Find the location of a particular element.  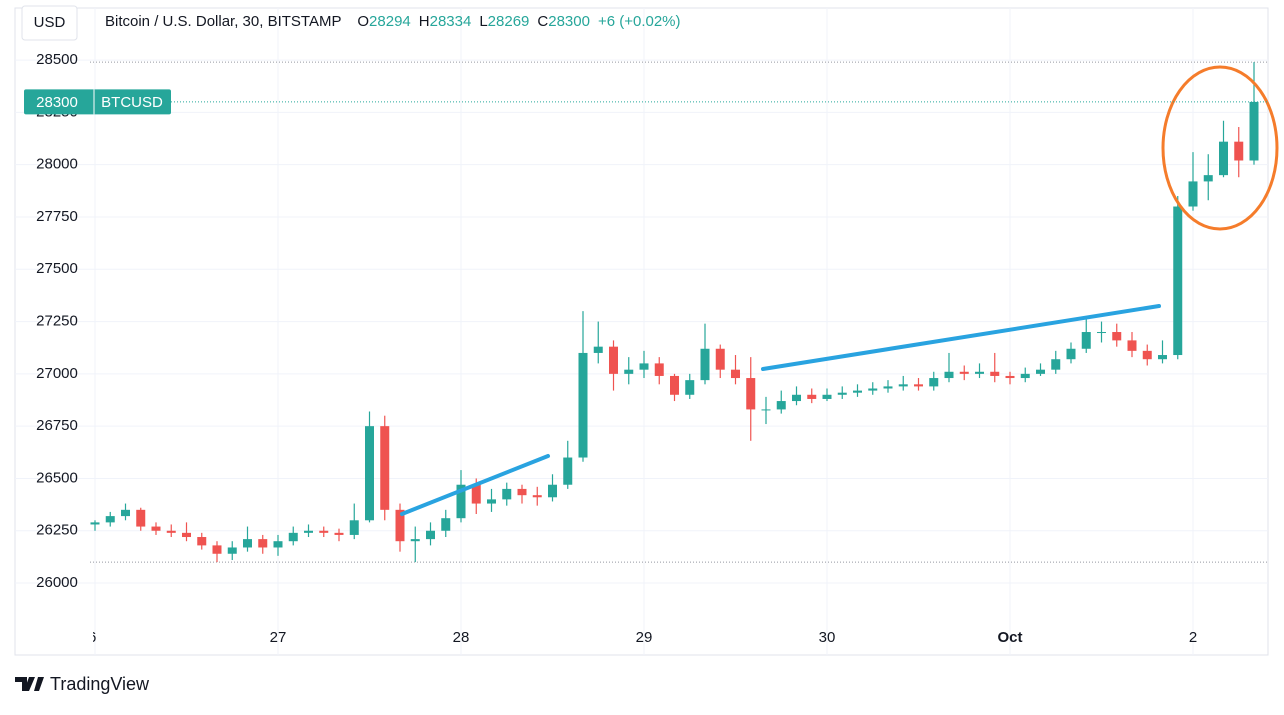

highlight-ellipse is located at coordinates (1220, 148).